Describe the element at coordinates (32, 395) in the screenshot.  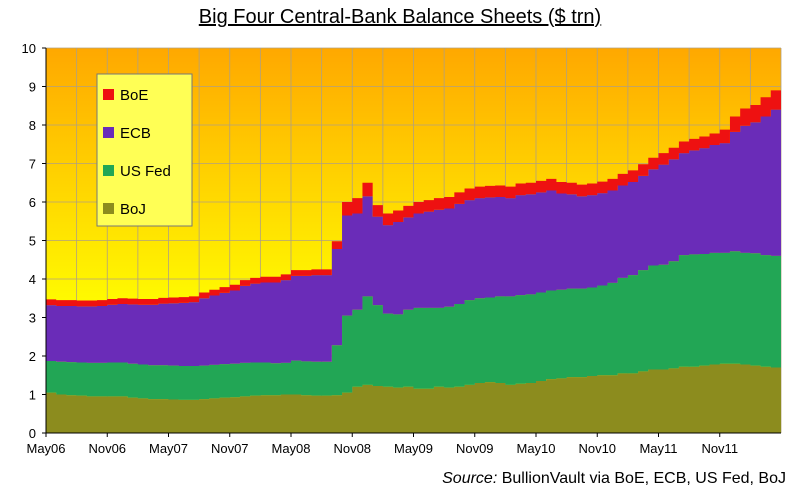
I see `y-tick-label: 1` at that location.